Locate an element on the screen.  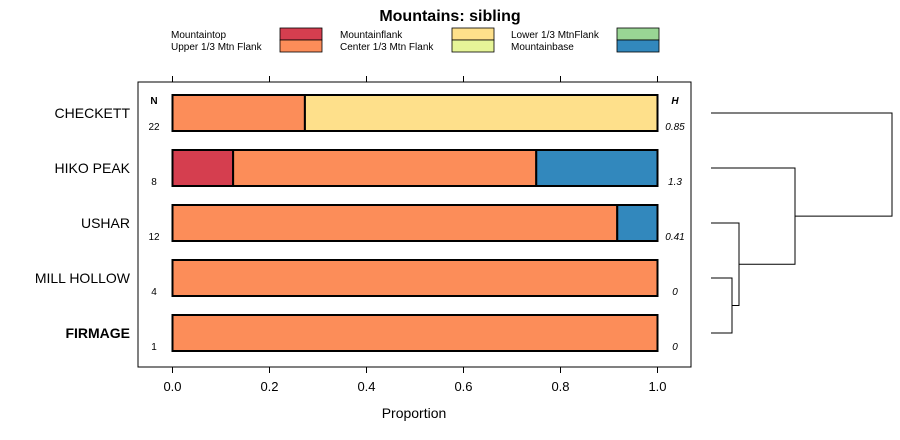
legend-swatch-mountainflank is located at coordinates (473, 34).